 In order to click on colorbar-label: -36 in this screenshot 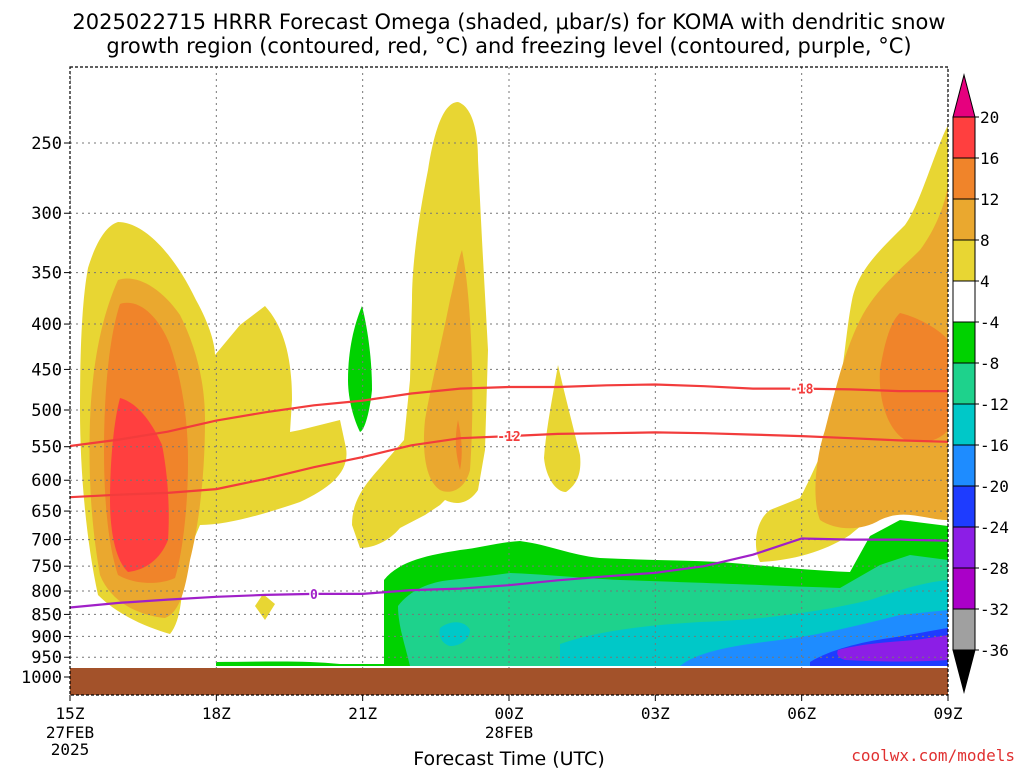, I will do `click(994, 650)`.